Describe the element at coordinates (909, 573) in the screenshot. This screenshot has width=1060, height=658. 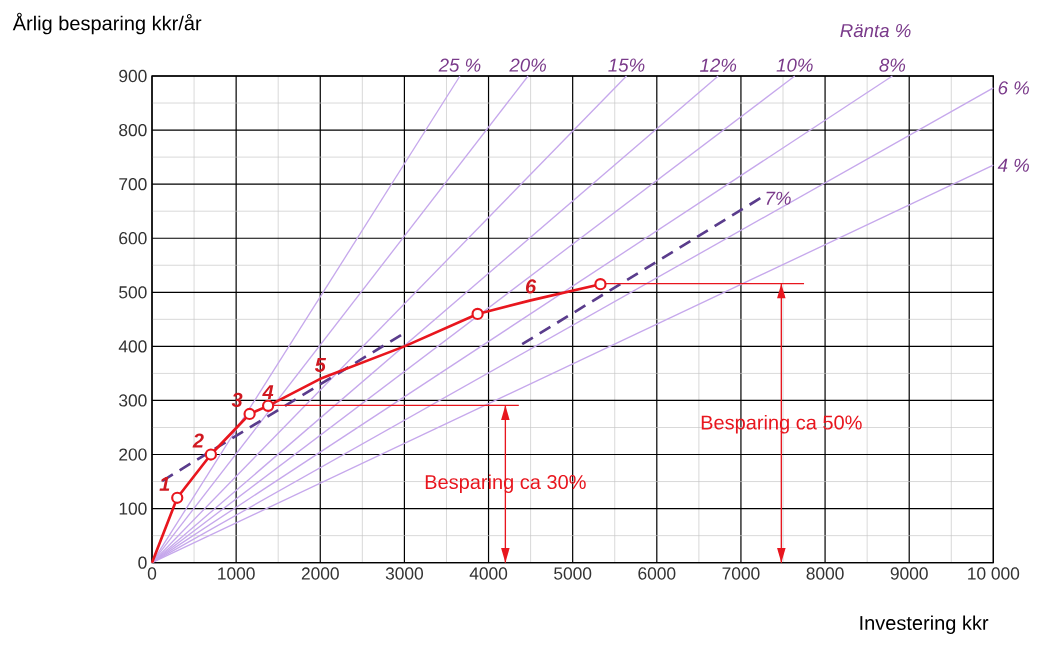
I see `x-tick-label: 9000` at that location.